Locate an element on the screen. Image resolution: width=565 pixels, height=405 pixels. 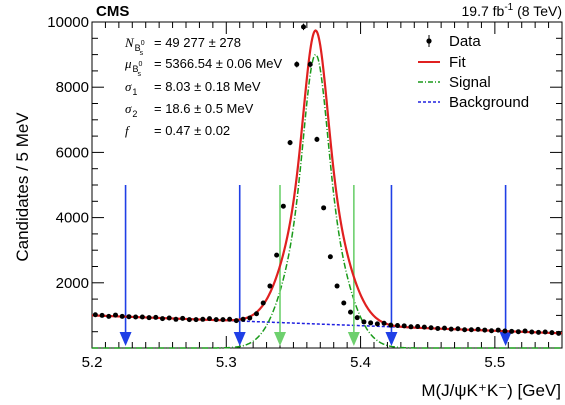
fit-param-row: σ2 = 18.6 ± 0.5 MeV is located at coordinates (189, 110).